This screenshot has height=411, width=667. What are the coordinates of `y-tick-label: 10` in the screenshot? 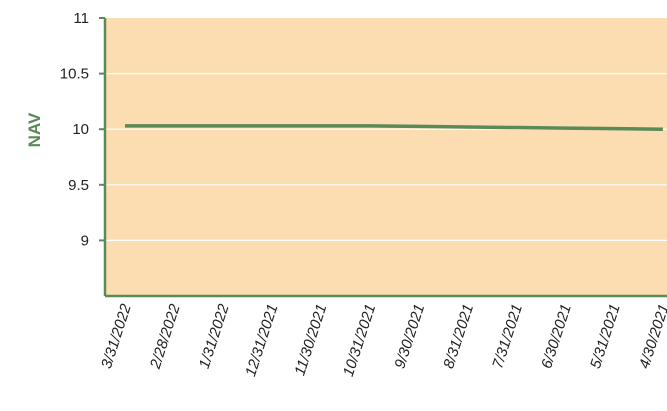 It's located at (80, 129).